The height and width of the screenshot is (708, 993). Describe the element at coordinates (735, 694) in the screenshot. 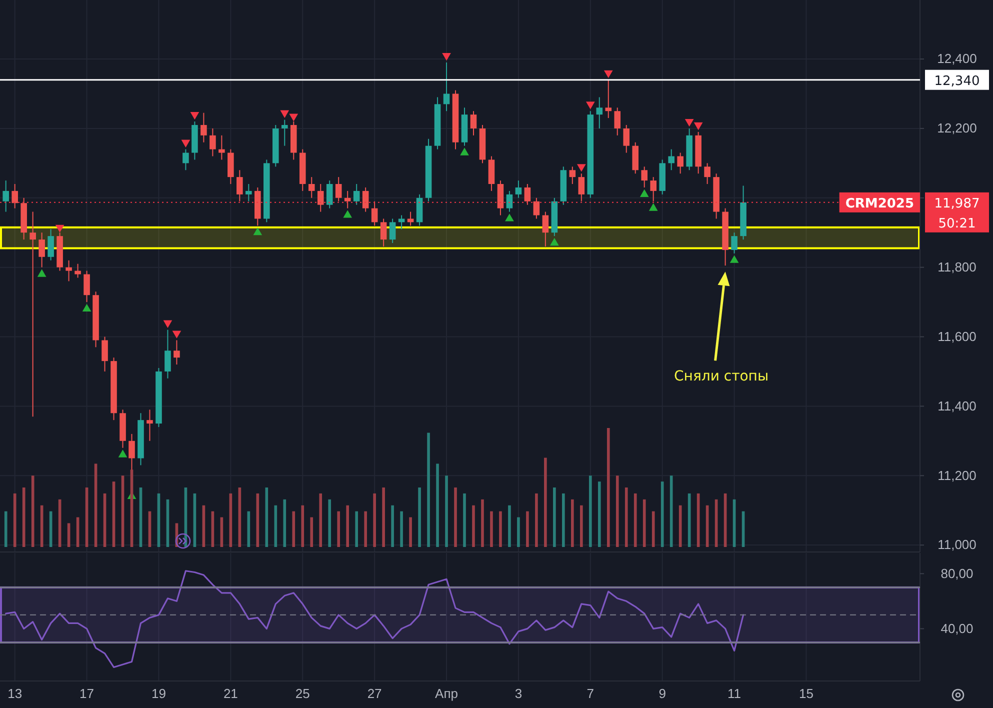

I see `x-tick-label: 11` at that location.